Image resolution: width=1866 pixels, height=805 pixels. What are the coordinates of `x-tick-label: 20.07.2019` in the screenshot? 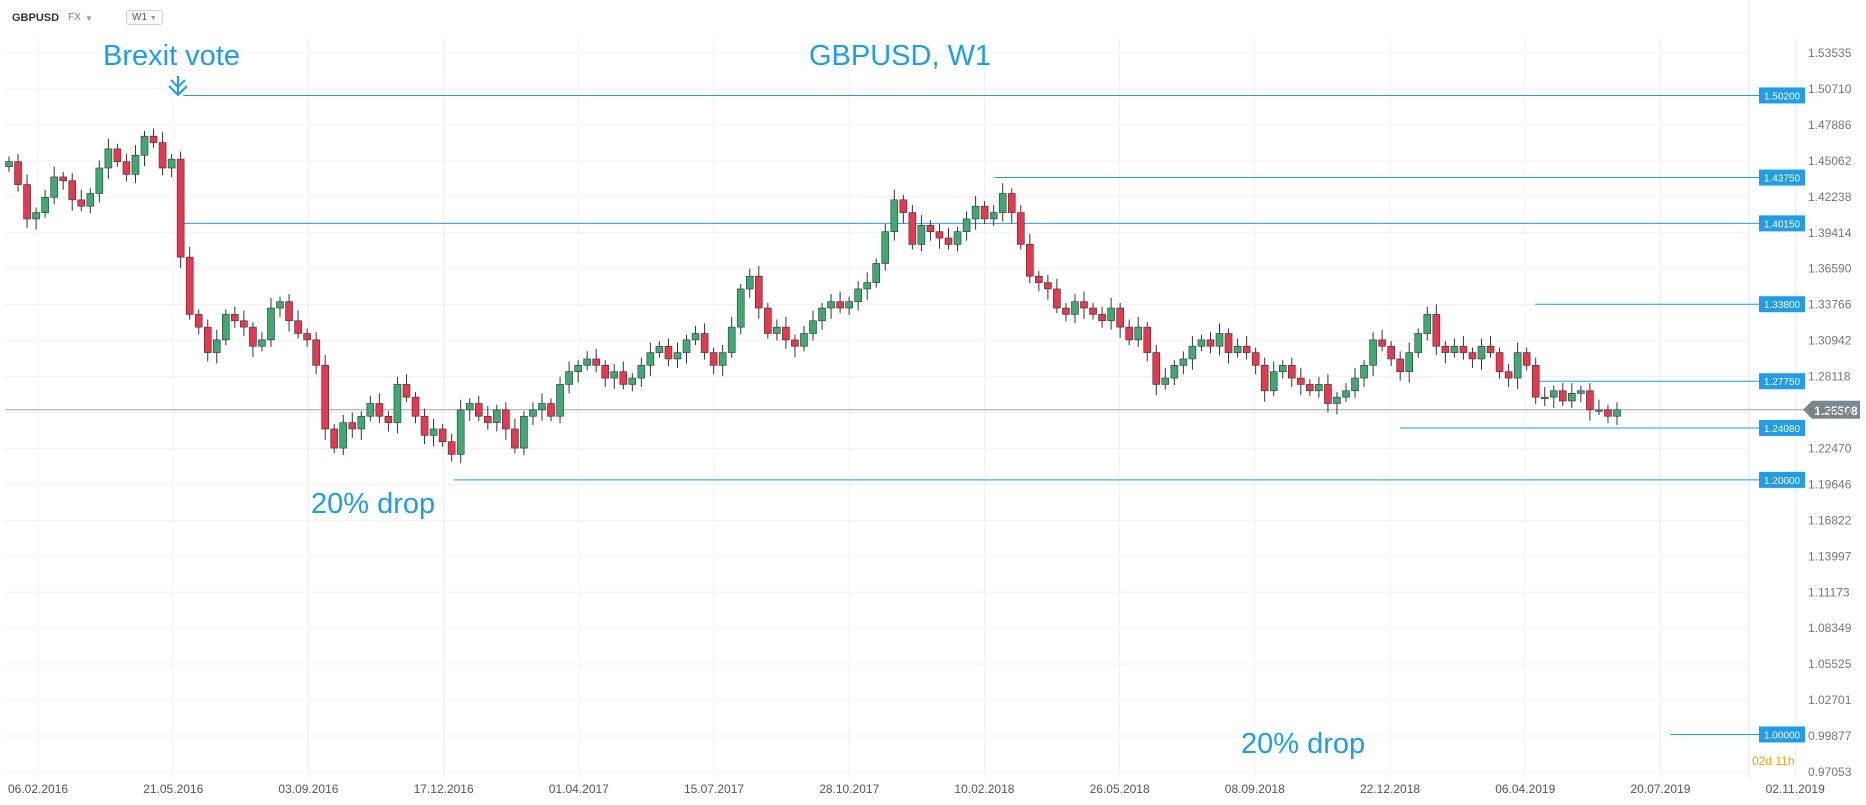 It's located at (1660, 789).